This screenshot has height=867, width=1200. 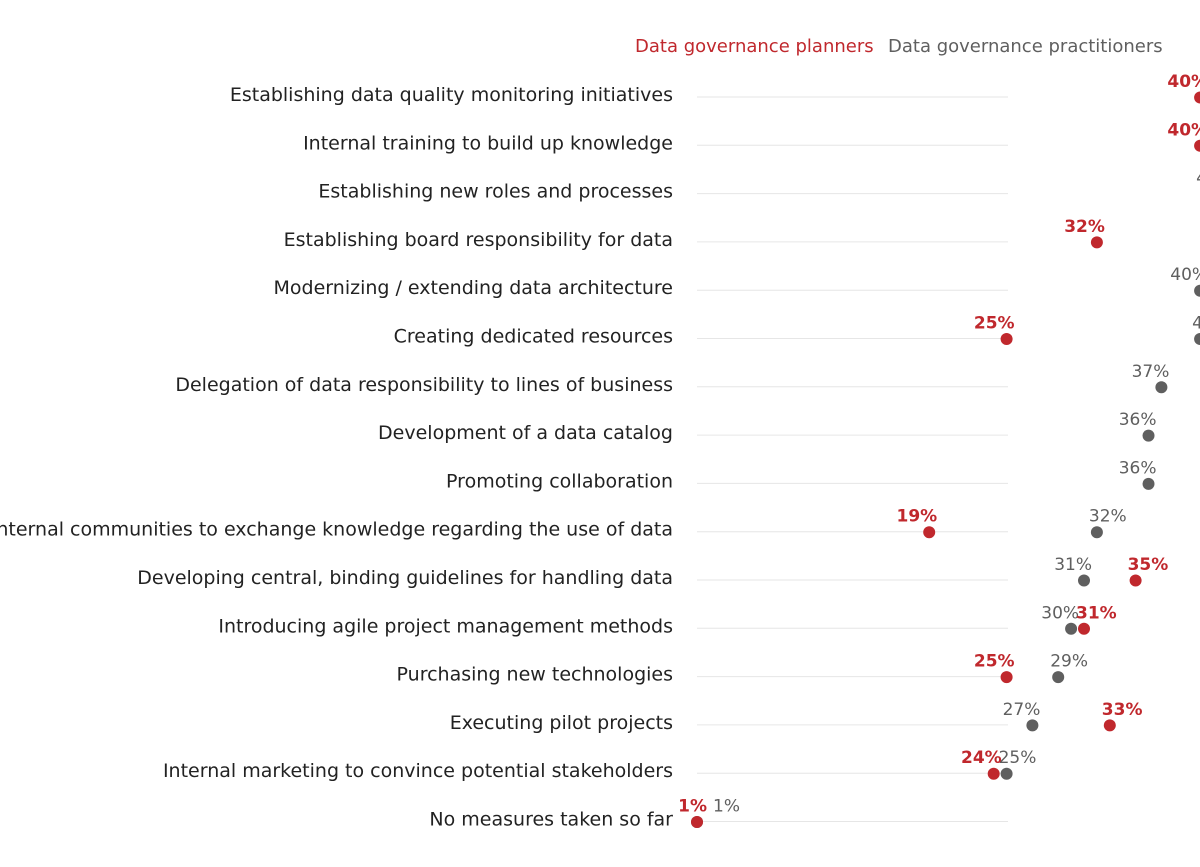 What do you see at coordinates (533, 337) in the screenshot?
I see `category-label: Creating dedicated resources` at bounding box center [533, 337].